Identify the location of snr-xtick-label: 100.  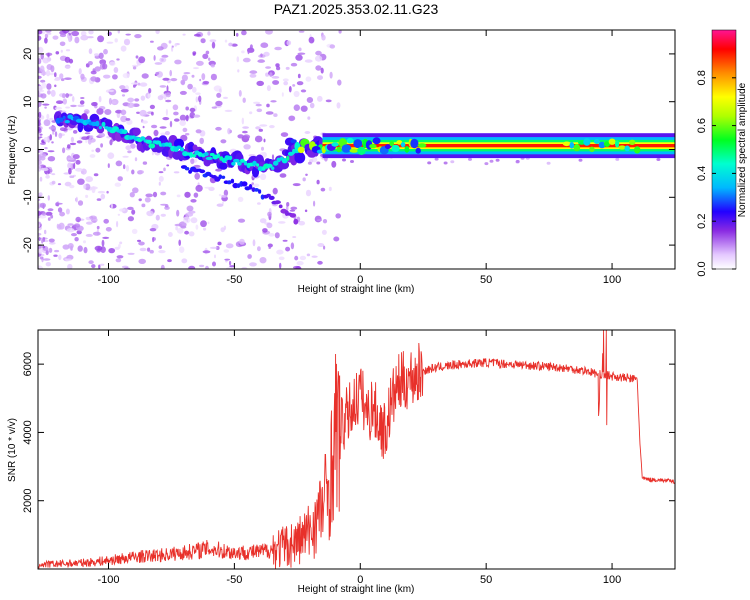
(612, 580).